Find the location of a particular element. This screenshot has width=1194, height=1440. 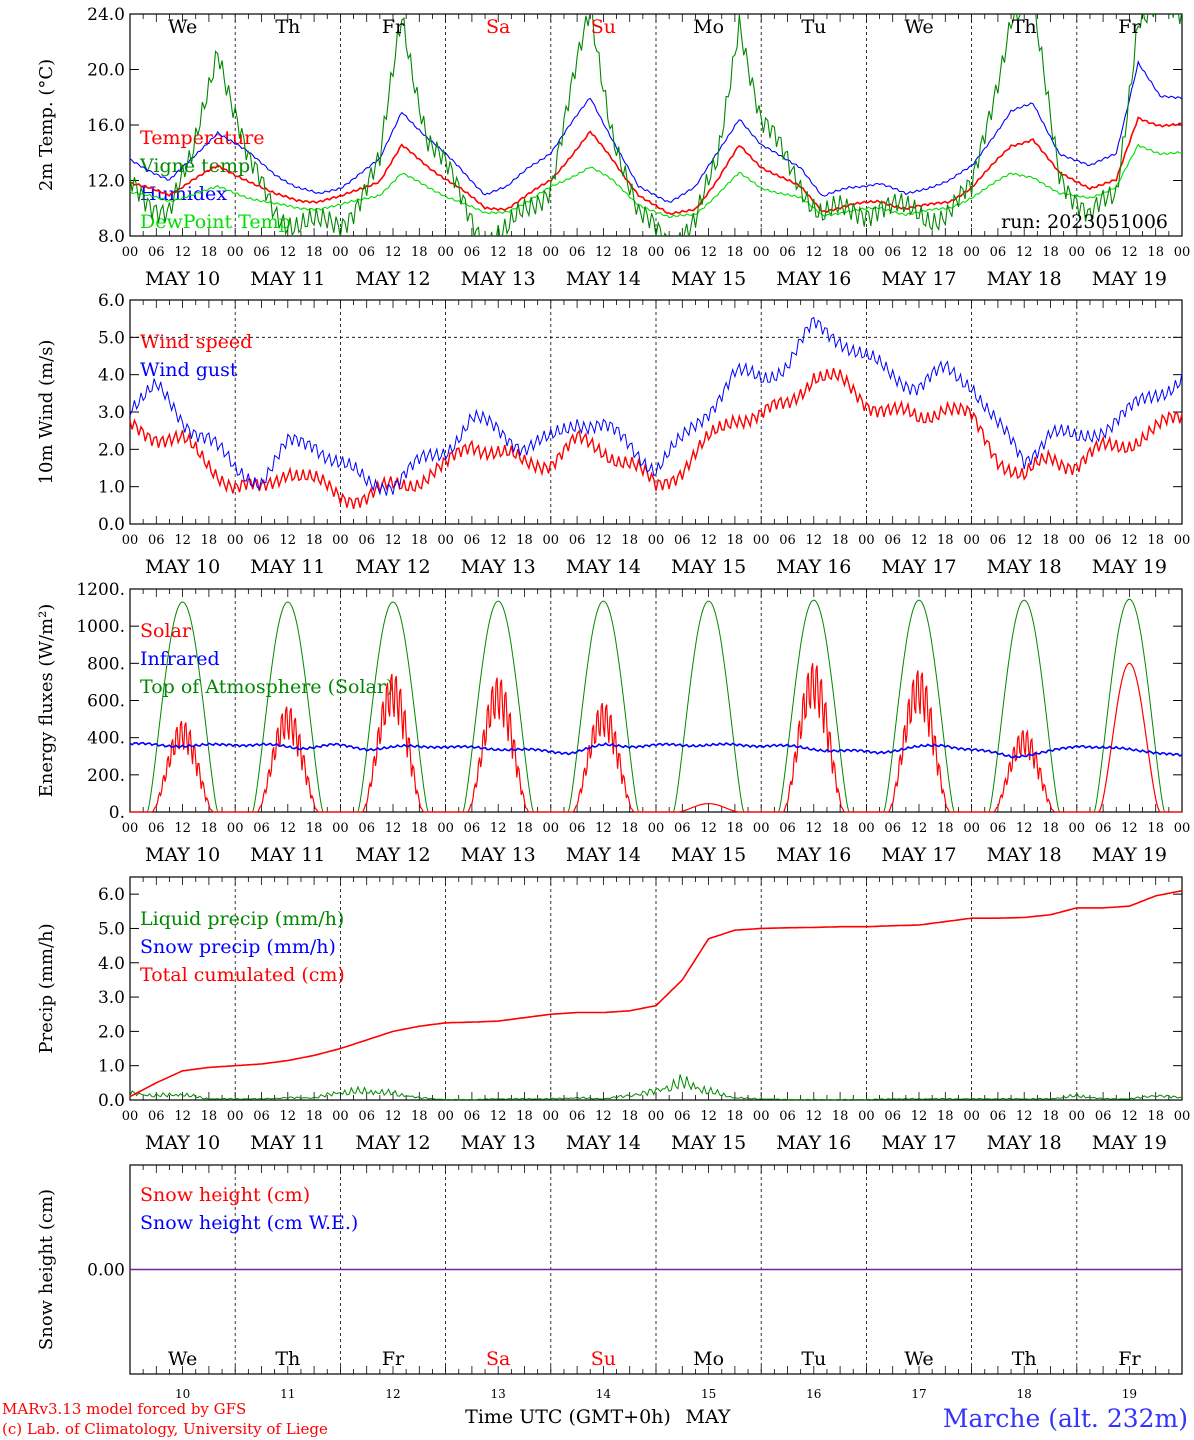

legend-entry: Infrared is located at coordinates (180, 659).